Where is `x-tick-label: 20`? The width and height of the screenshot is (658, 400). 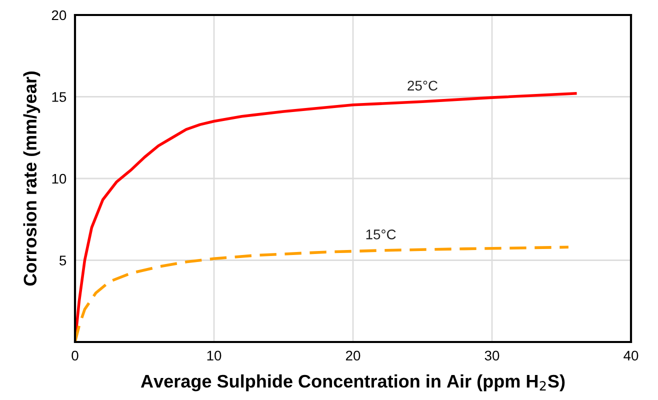 x-tick-label: 20 is located at coordinates (353, 355).